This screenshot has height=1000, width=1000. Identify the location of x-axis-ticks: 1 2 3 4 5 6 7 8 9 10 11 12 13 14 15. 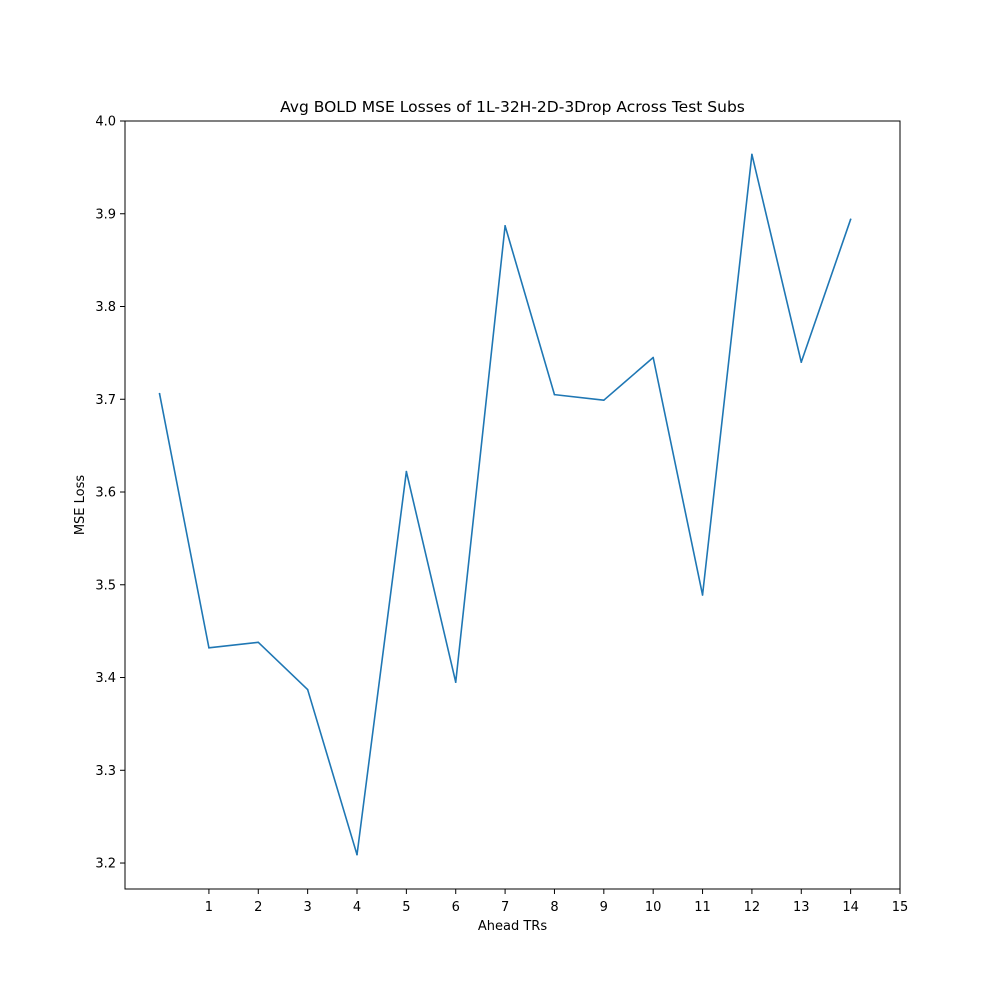
(556, 902).